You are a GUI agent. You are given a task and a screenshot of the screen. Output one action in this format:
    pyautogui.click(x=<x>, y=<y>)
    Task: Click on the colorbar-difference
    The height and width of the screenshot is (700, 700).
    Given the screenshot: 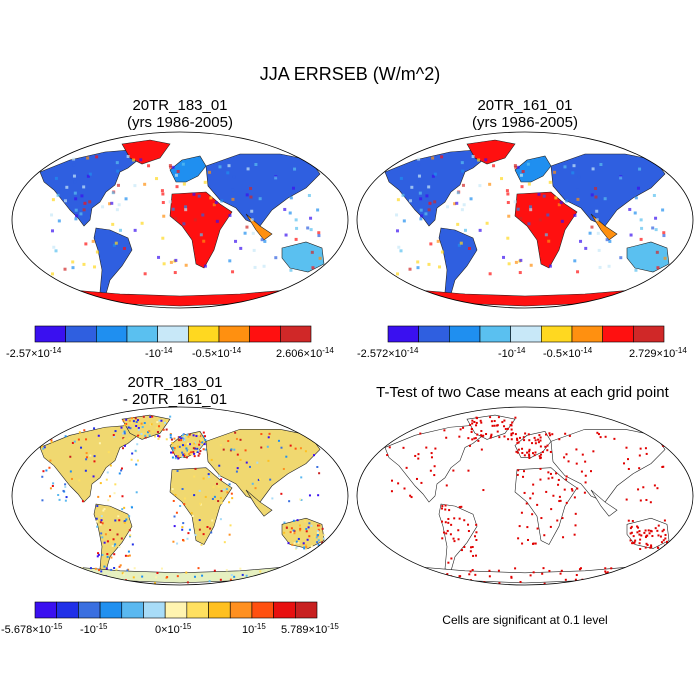 What is the action you would take?
    pyautogui.click(x=176, y=610)
    